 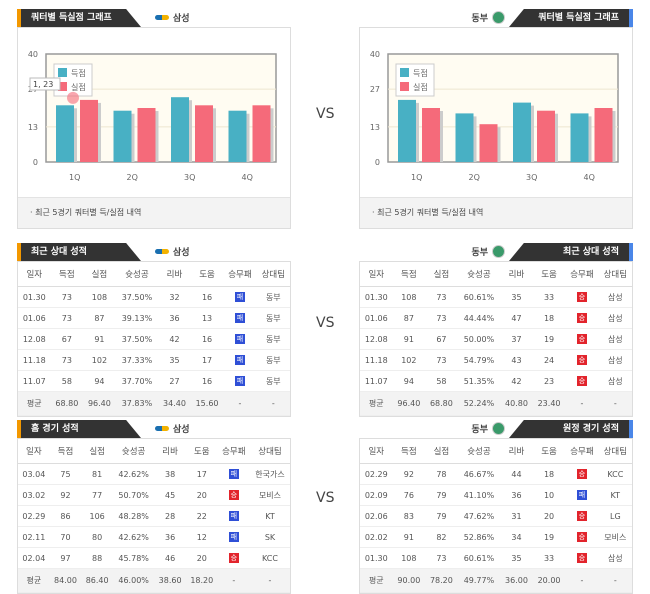 What do you see at coordinates (65, 537) in the screenshot?
I see `cell: 70` at bounding box center [65, 537].